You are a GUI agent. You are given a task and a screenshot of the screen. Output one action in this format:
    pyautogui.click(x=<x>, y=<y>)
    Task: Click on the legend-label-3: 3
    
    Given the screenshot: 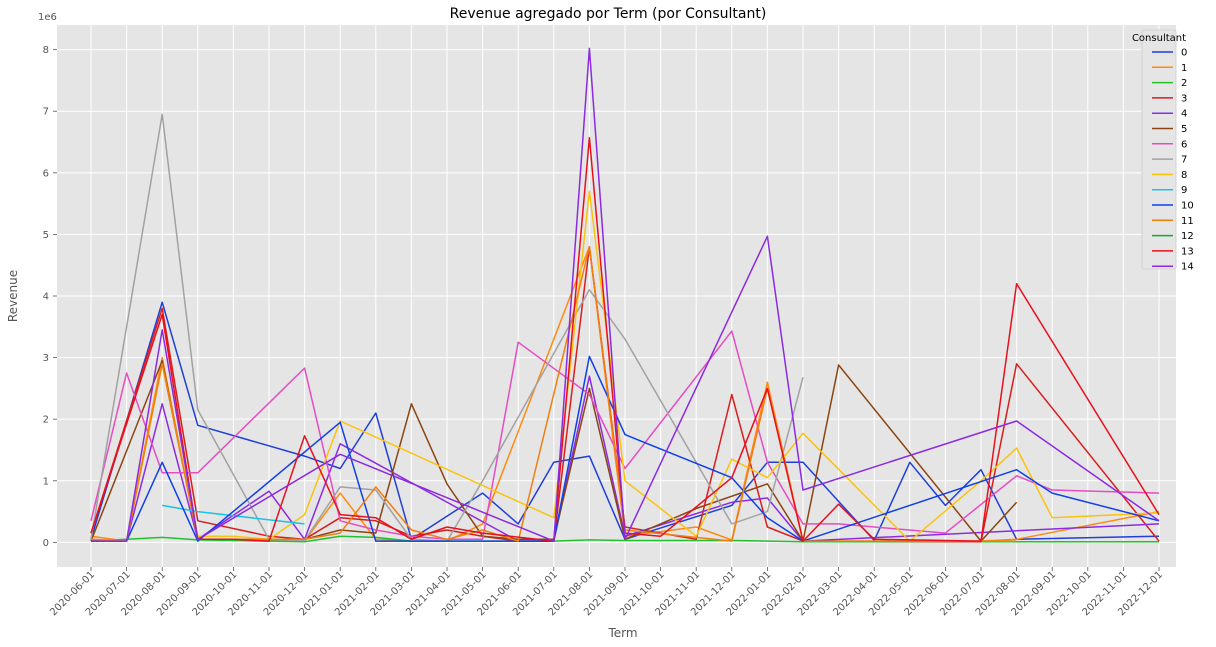 What is the action you would take?
    pyautogui.click(x=1184, y=98)
    